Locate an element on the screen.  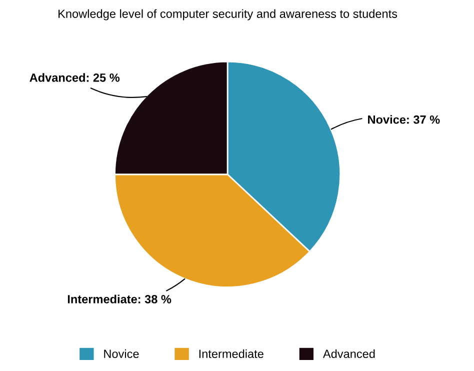
legend-label: Novice is located at coordinates (121, 353).